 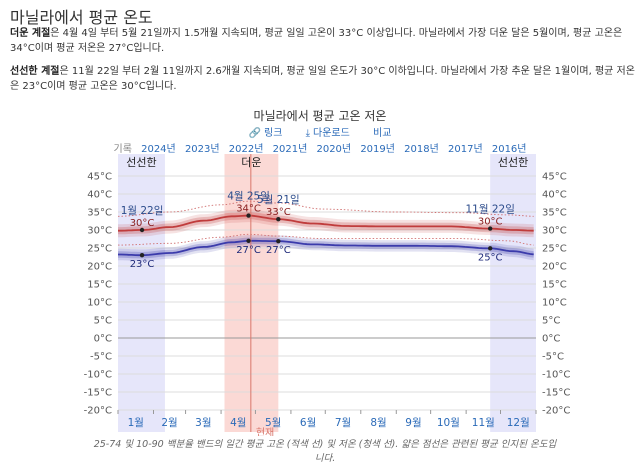 I want to click on x-tick-label: 5월, so click(x=273, y=423).